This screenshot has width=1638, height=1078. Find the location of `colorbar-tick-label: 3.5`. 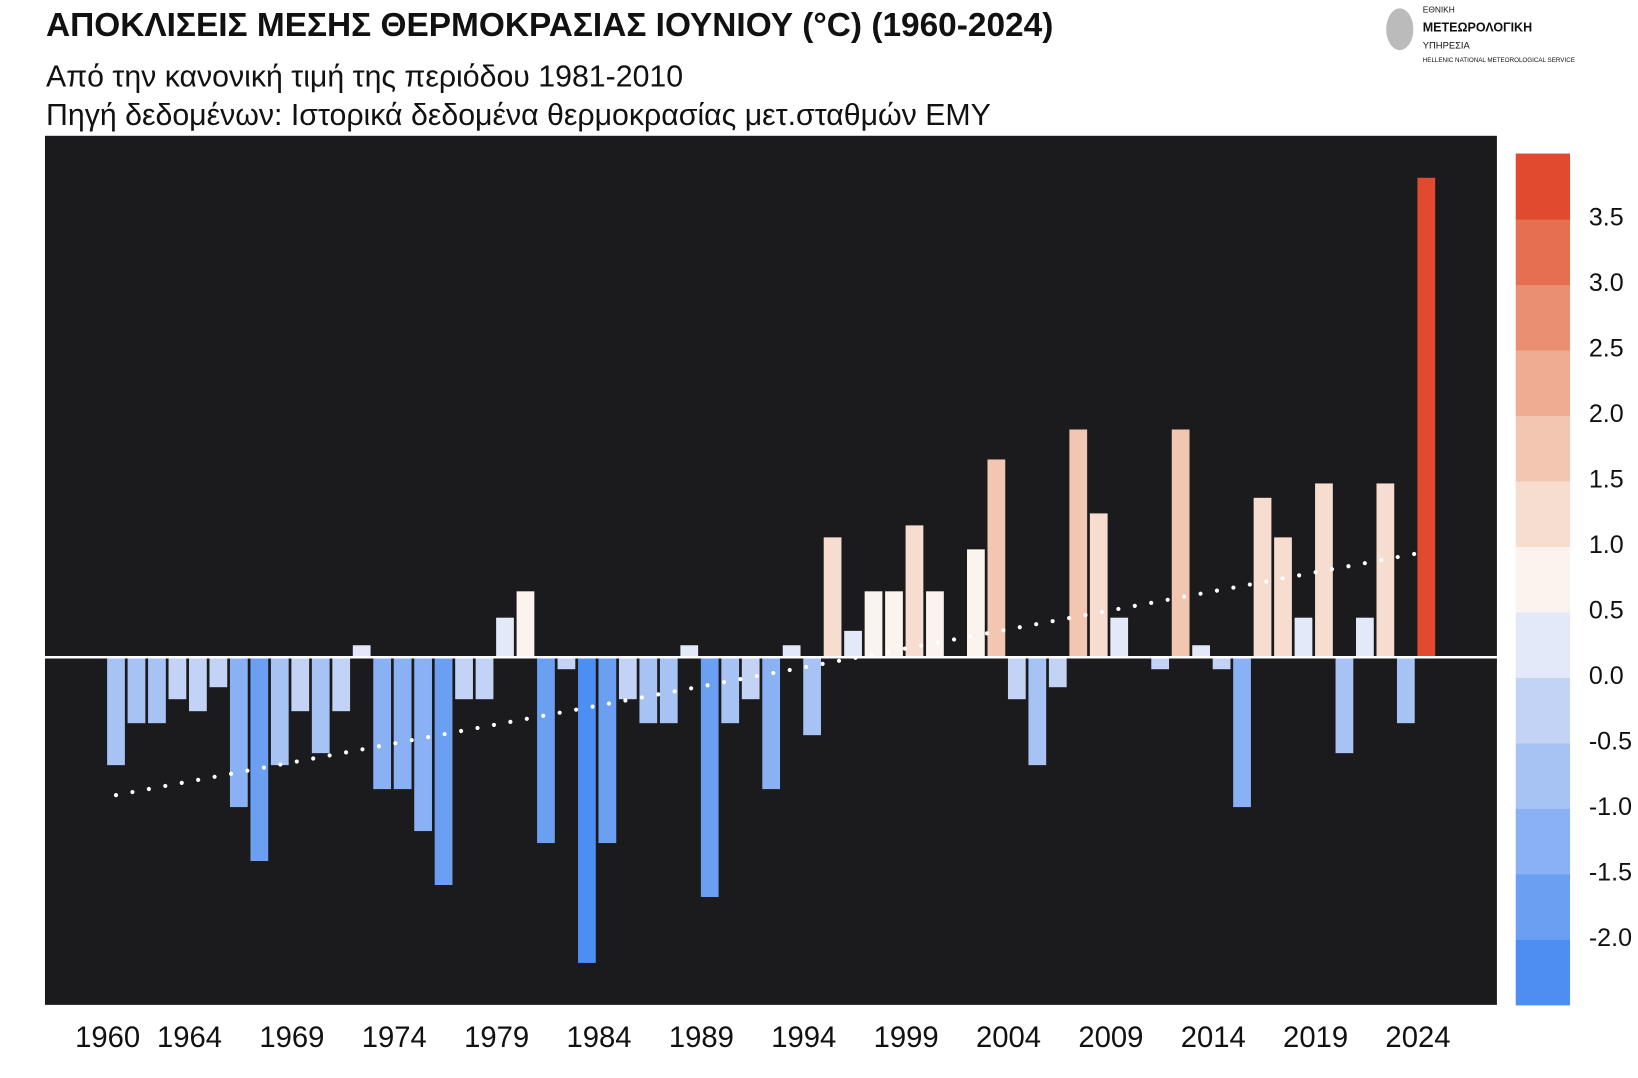

colorbar-tick-label: 3.5 is located at coordinates (1606, 218).